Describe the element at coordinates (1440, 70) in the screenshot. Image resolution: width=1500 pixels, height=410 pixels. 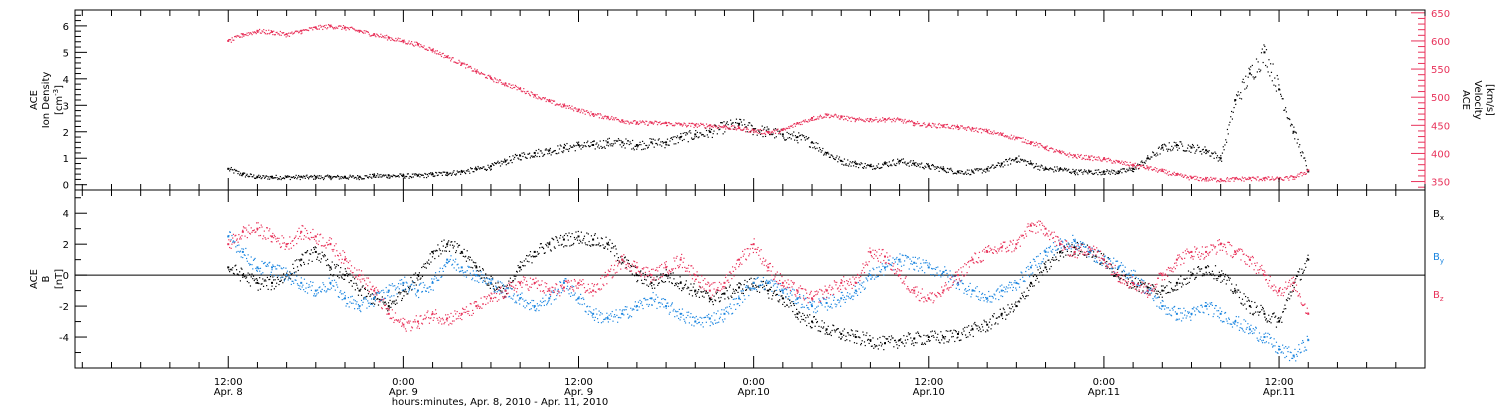
I see `velocity-tick-label: 550` at that location.